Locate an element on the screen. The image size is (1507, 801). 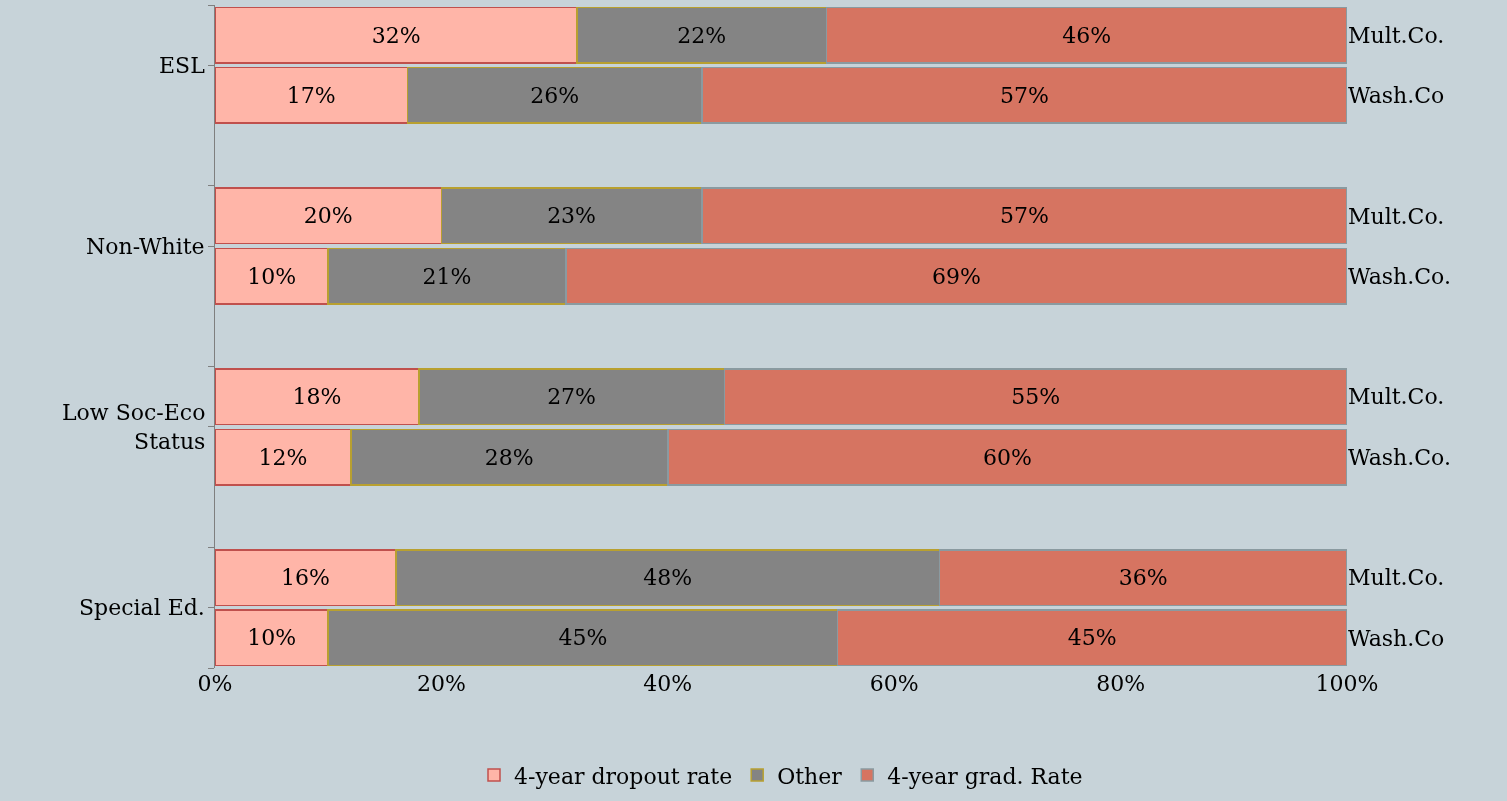
x-tick-label: 80% is located at coordinates (1121, 683).